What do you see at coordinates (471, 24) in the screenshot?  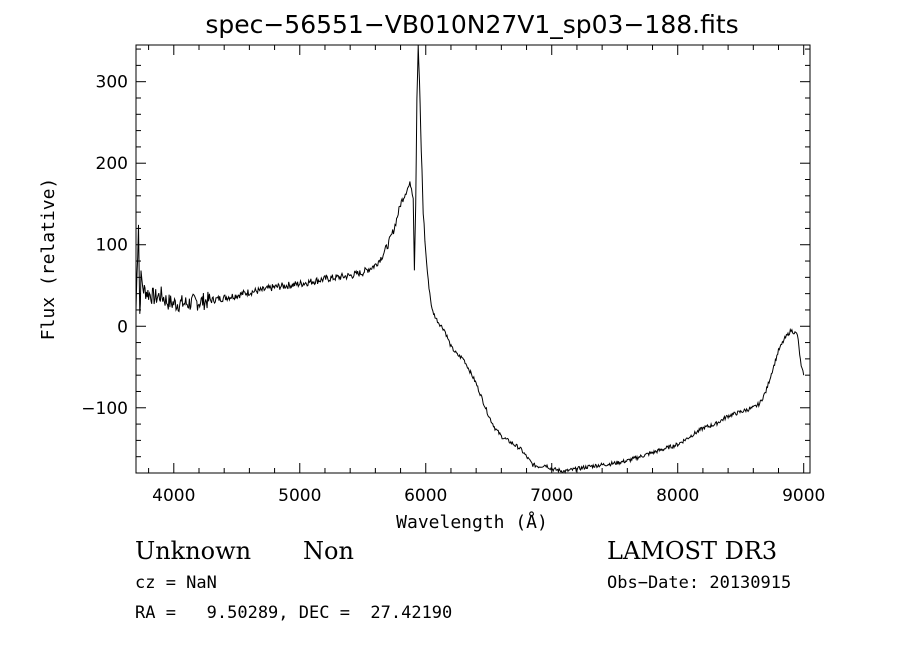 I see `chart-title: spec−56551−VB010N27V1_sp03−188.fits` at bounding box center [471, 24].